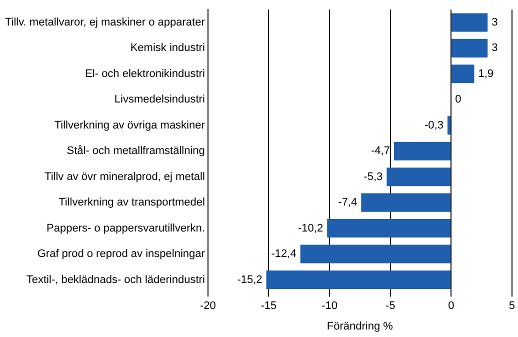 Image resolution: width=518 pixels, height=337 pixels. I want to click on x-tick-label: 5, so click(512, 306).